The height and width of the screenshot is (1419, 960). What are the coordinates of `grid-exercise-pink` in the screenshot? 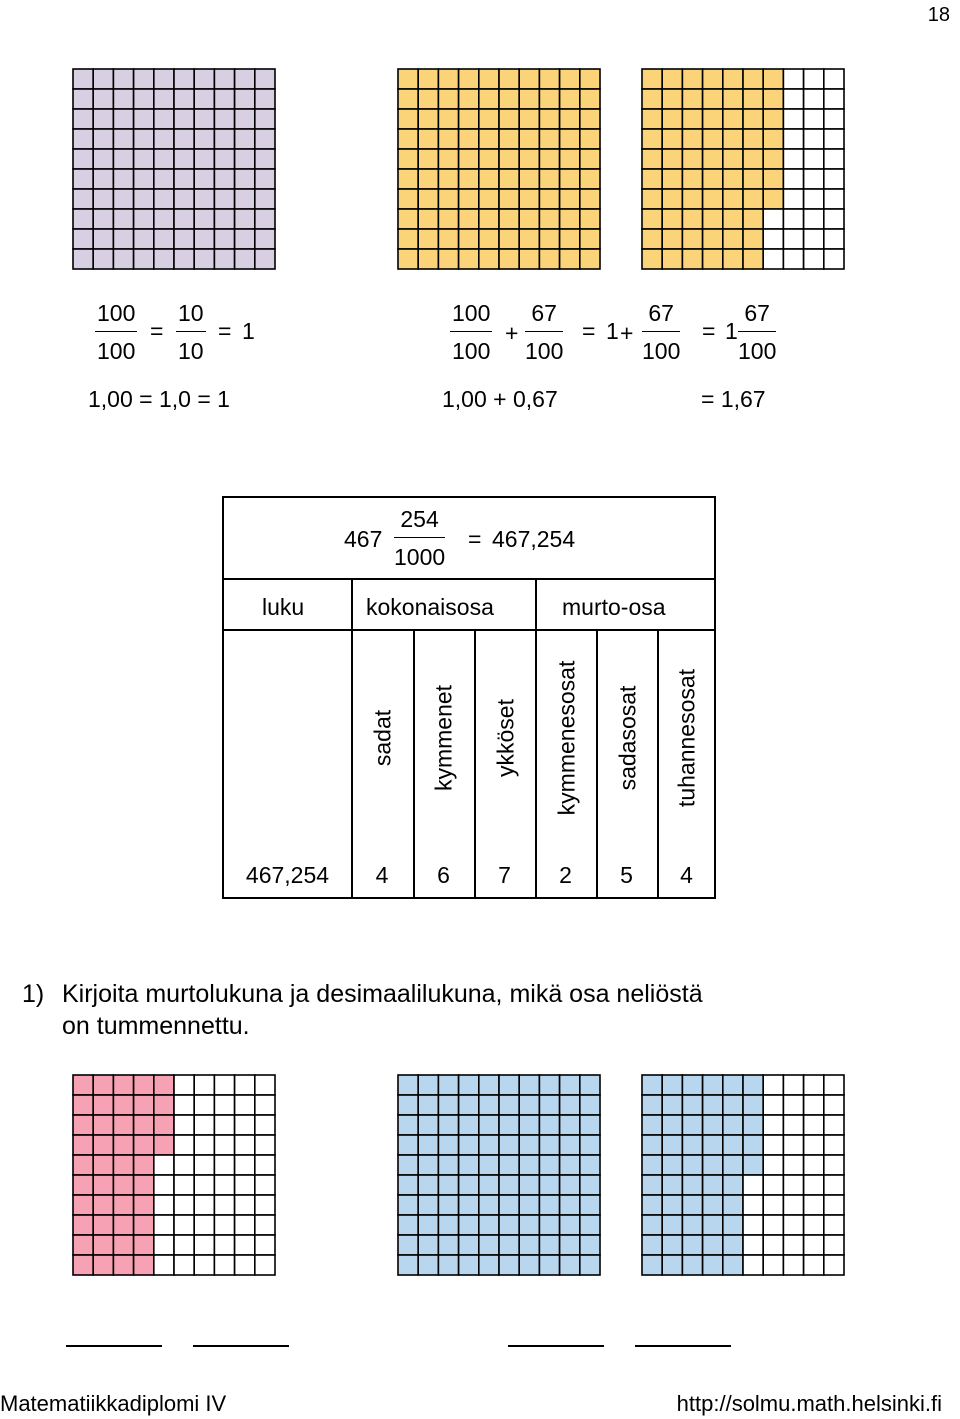 It's located at (174, 1175).